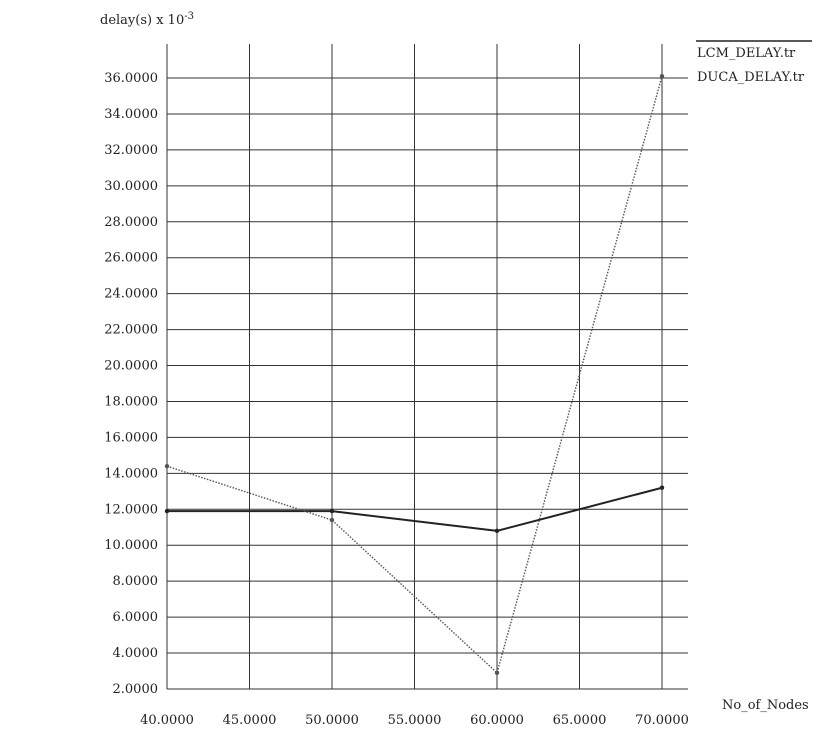  I want to click on y-tick-label: 36.0000, so click(131, 78).